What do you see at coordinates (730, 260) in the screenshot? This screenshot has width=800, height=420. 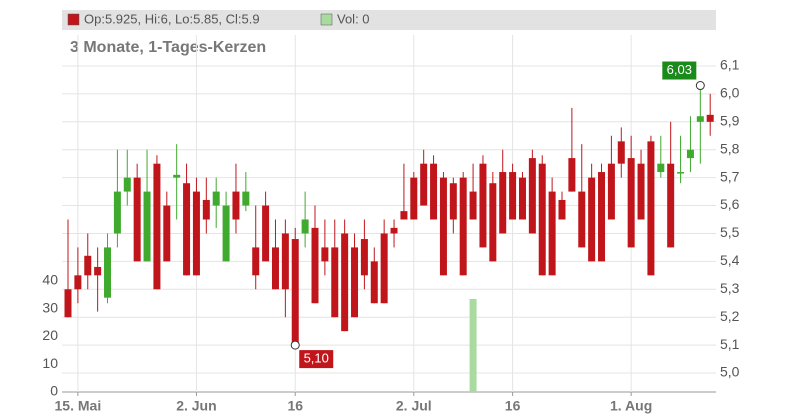 I see `y-tick-label: 5,4` at bounding box center [730, 260].